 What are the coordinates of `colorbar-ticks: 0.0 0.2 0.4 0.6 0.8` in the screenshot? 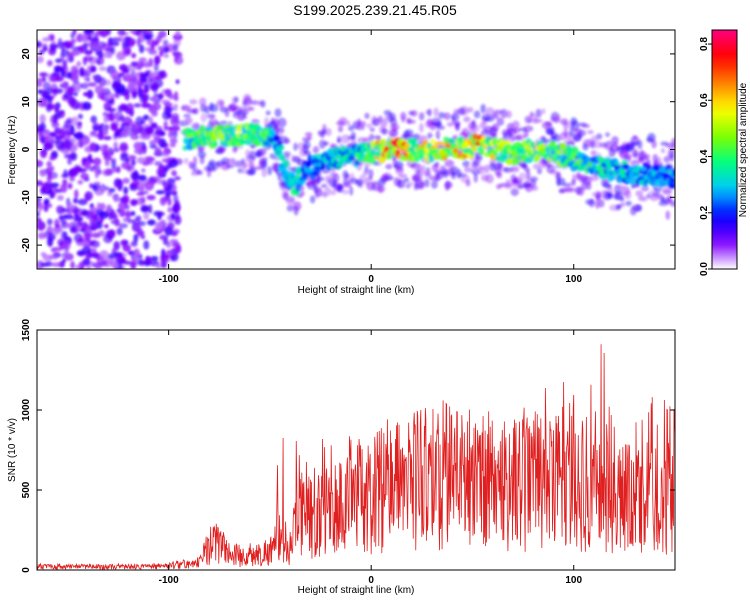 It's located at (705, 156).